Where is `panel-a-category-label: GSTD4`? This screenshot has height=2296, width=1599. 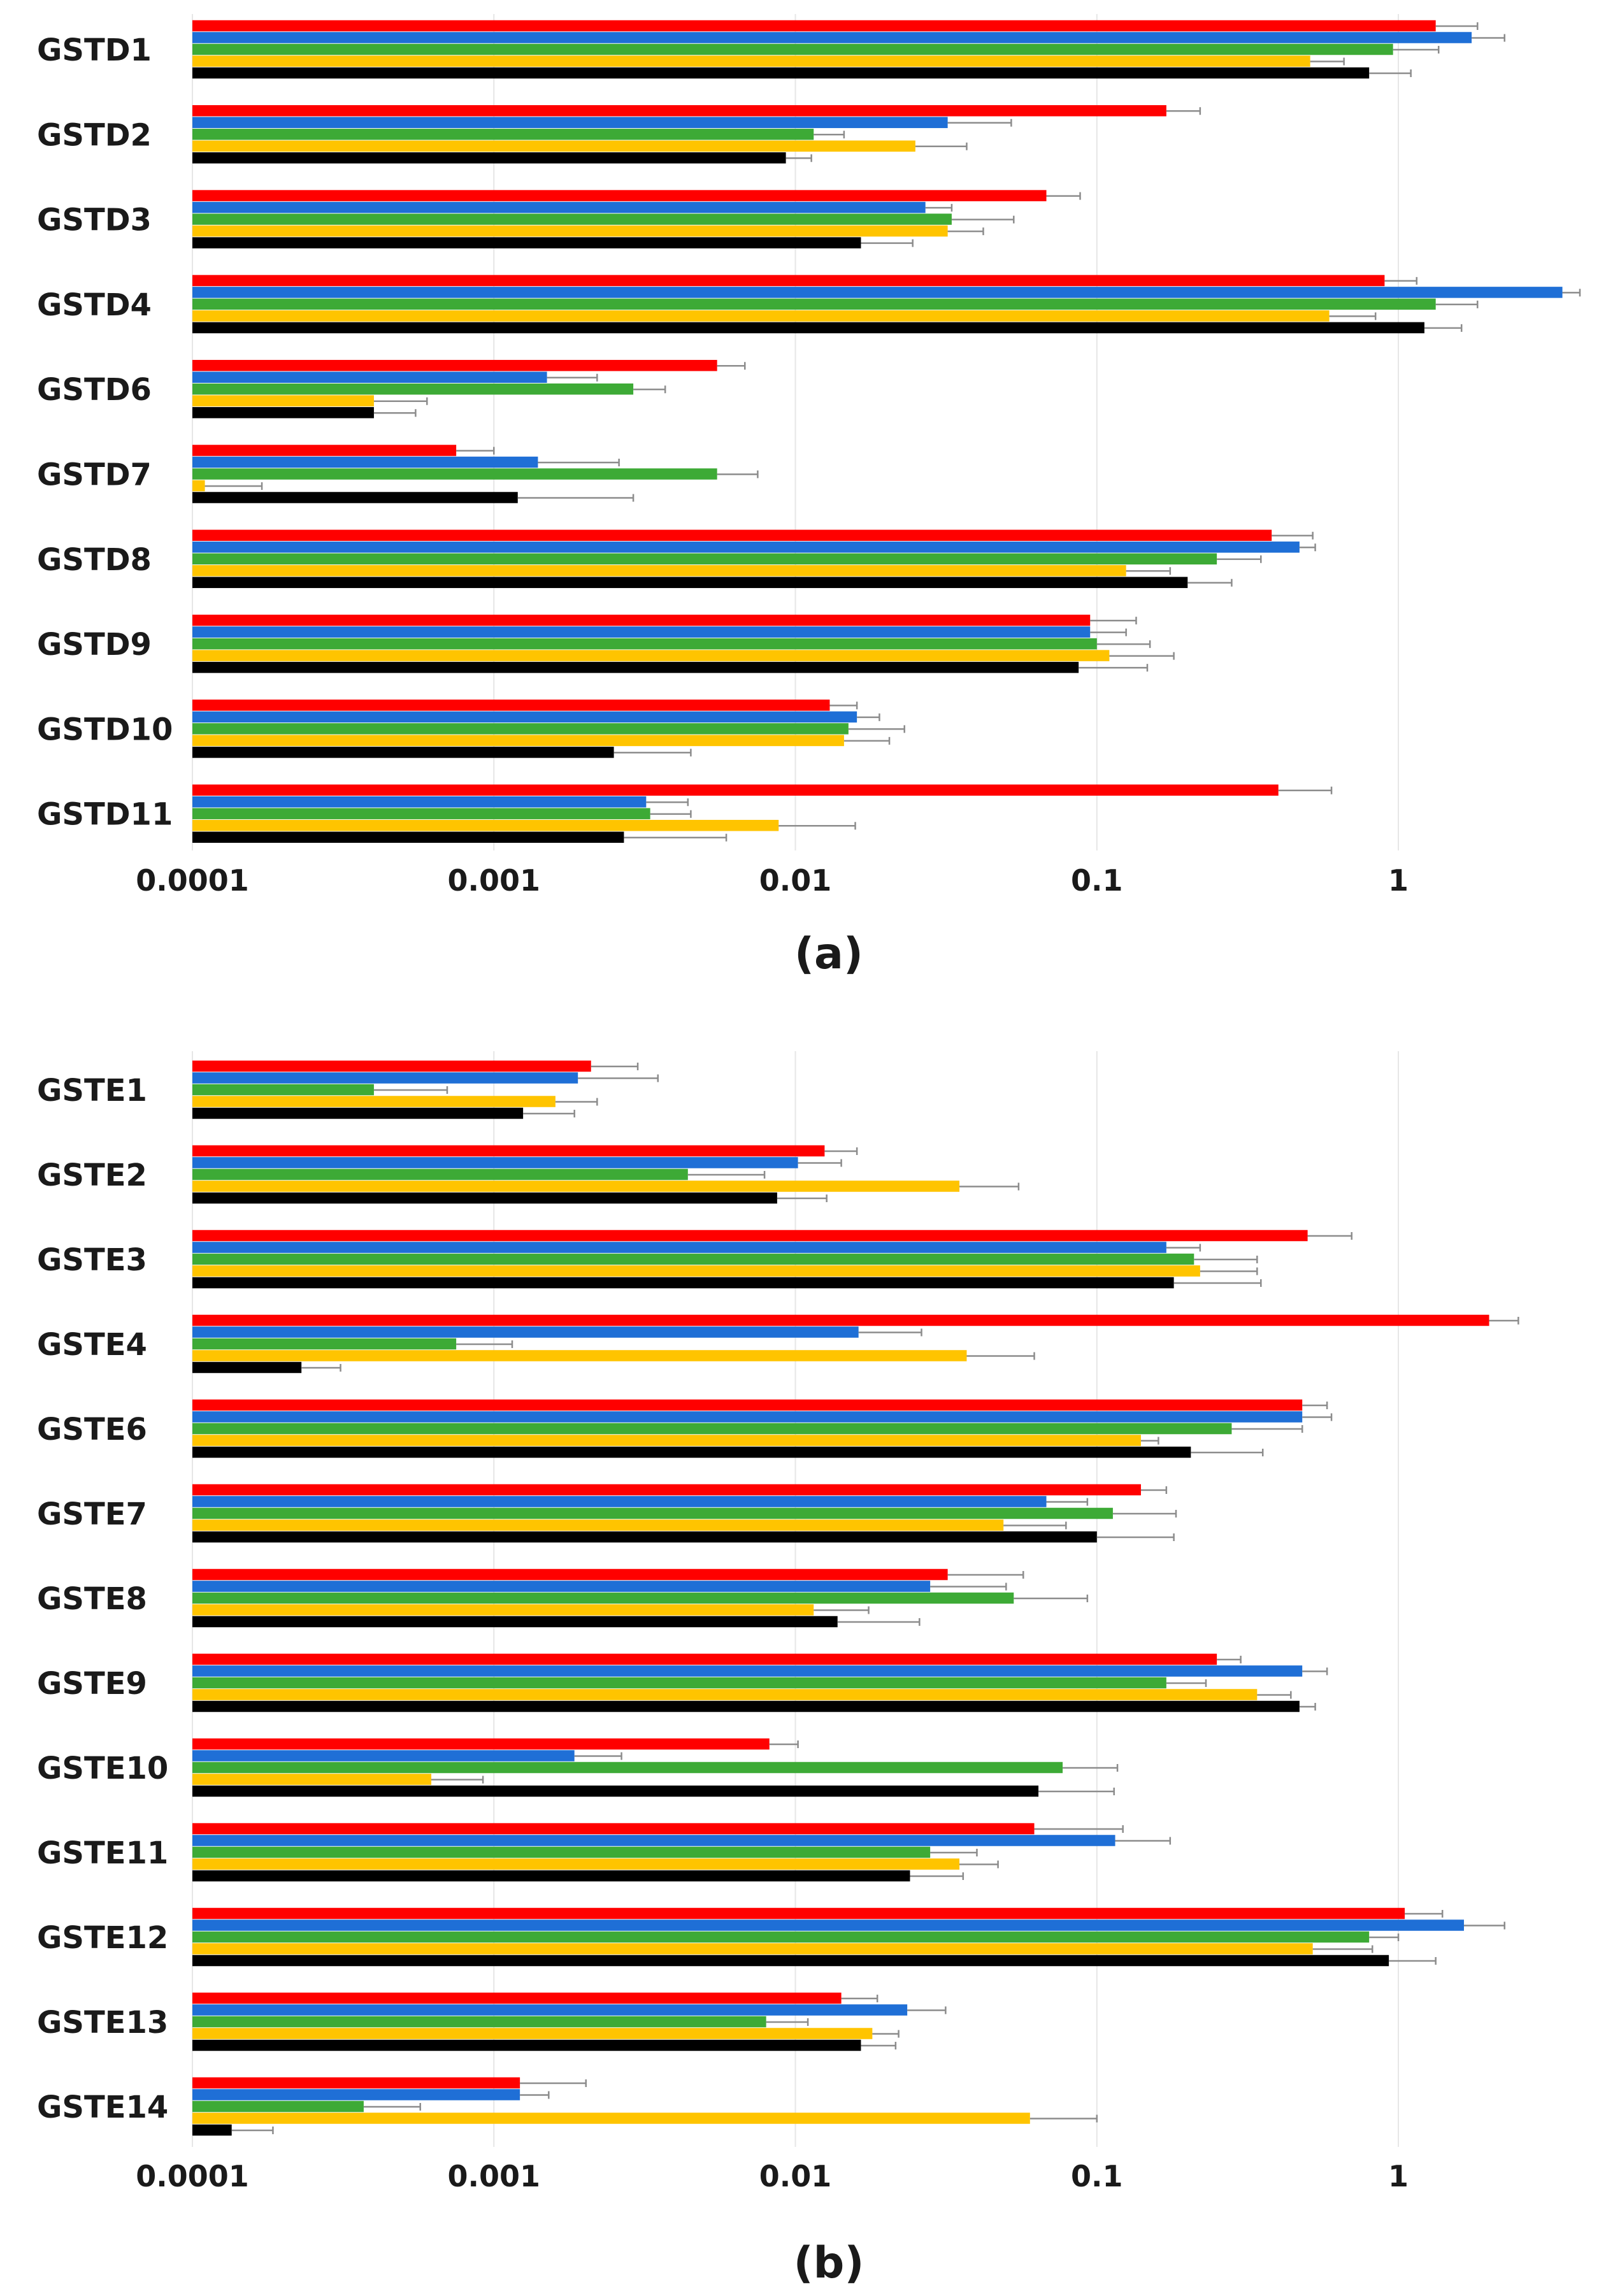
panel-a-category-label: GSTD4 is located at coordinates (94, 305).